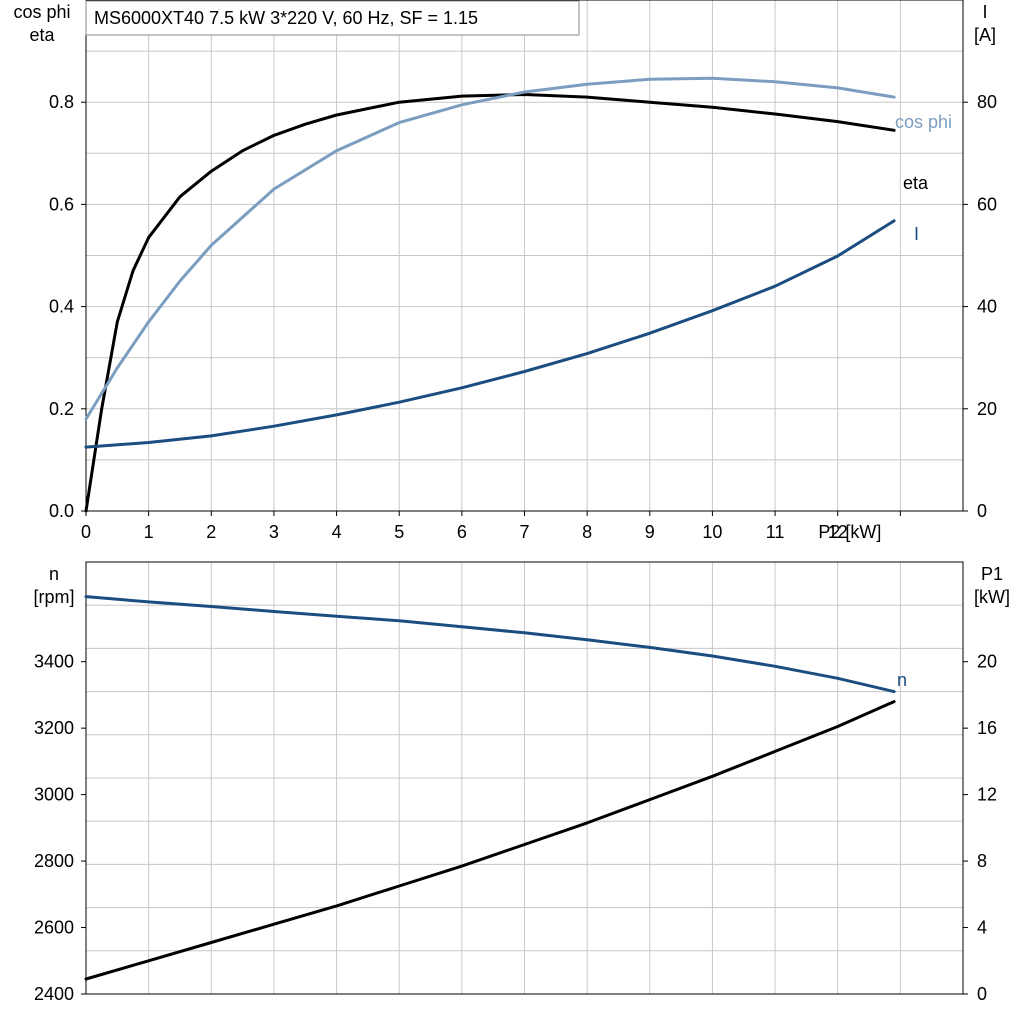 This screenshot has width=1024, height=1024. What do you see at coordinates (337, 532) in the screenshot?
I see `x-axis-tick-label: 4` at bounding box center [337, 532].